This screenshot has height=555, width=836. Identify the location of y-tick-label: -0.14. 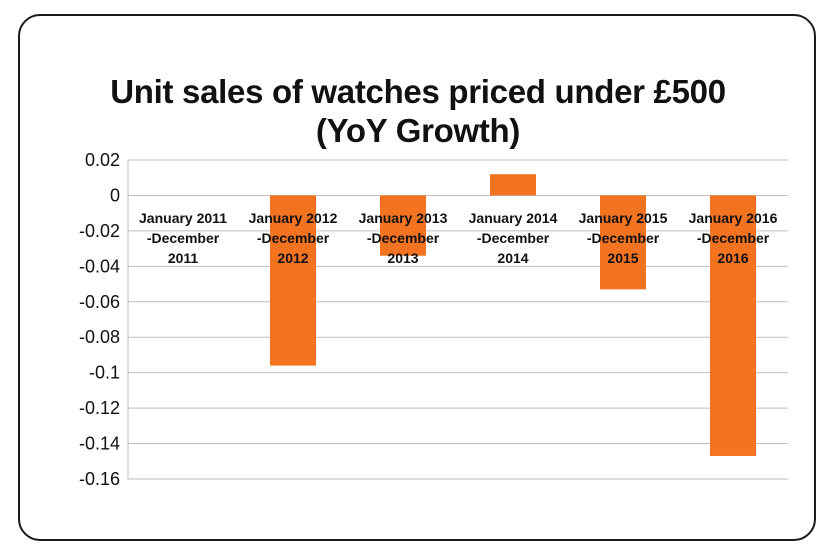
(99, 444).